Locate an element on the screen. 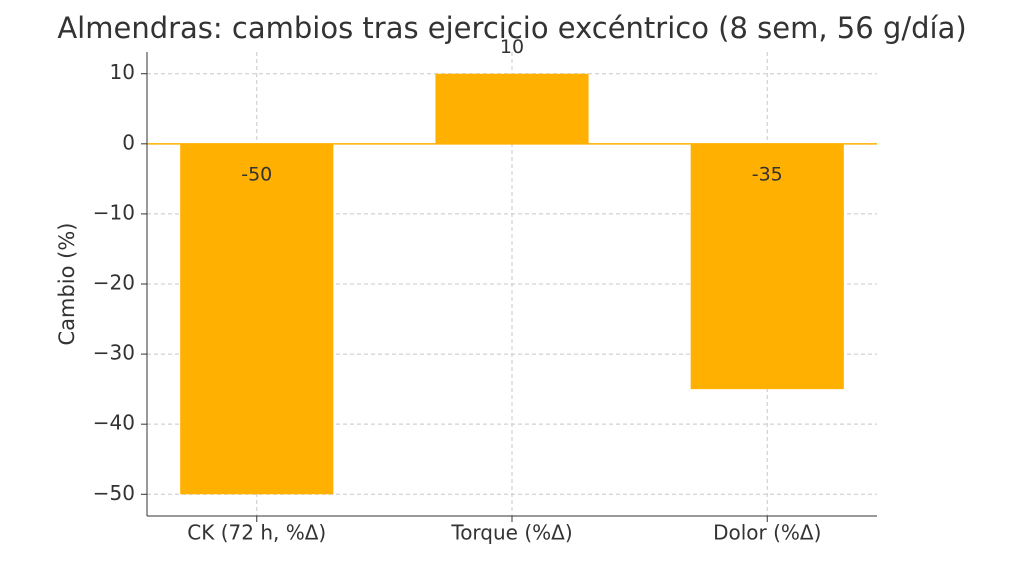 This screenshot has height=561, width=1024. x-tick-label: CK (72 h, %Δ) is located at coordinates (256, 533).